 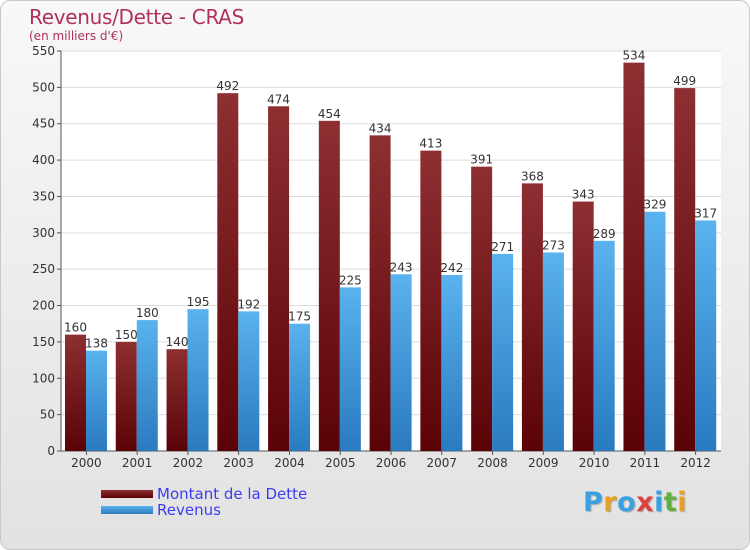 I want to click on logo-letter: P, so click(x=593, y=502).